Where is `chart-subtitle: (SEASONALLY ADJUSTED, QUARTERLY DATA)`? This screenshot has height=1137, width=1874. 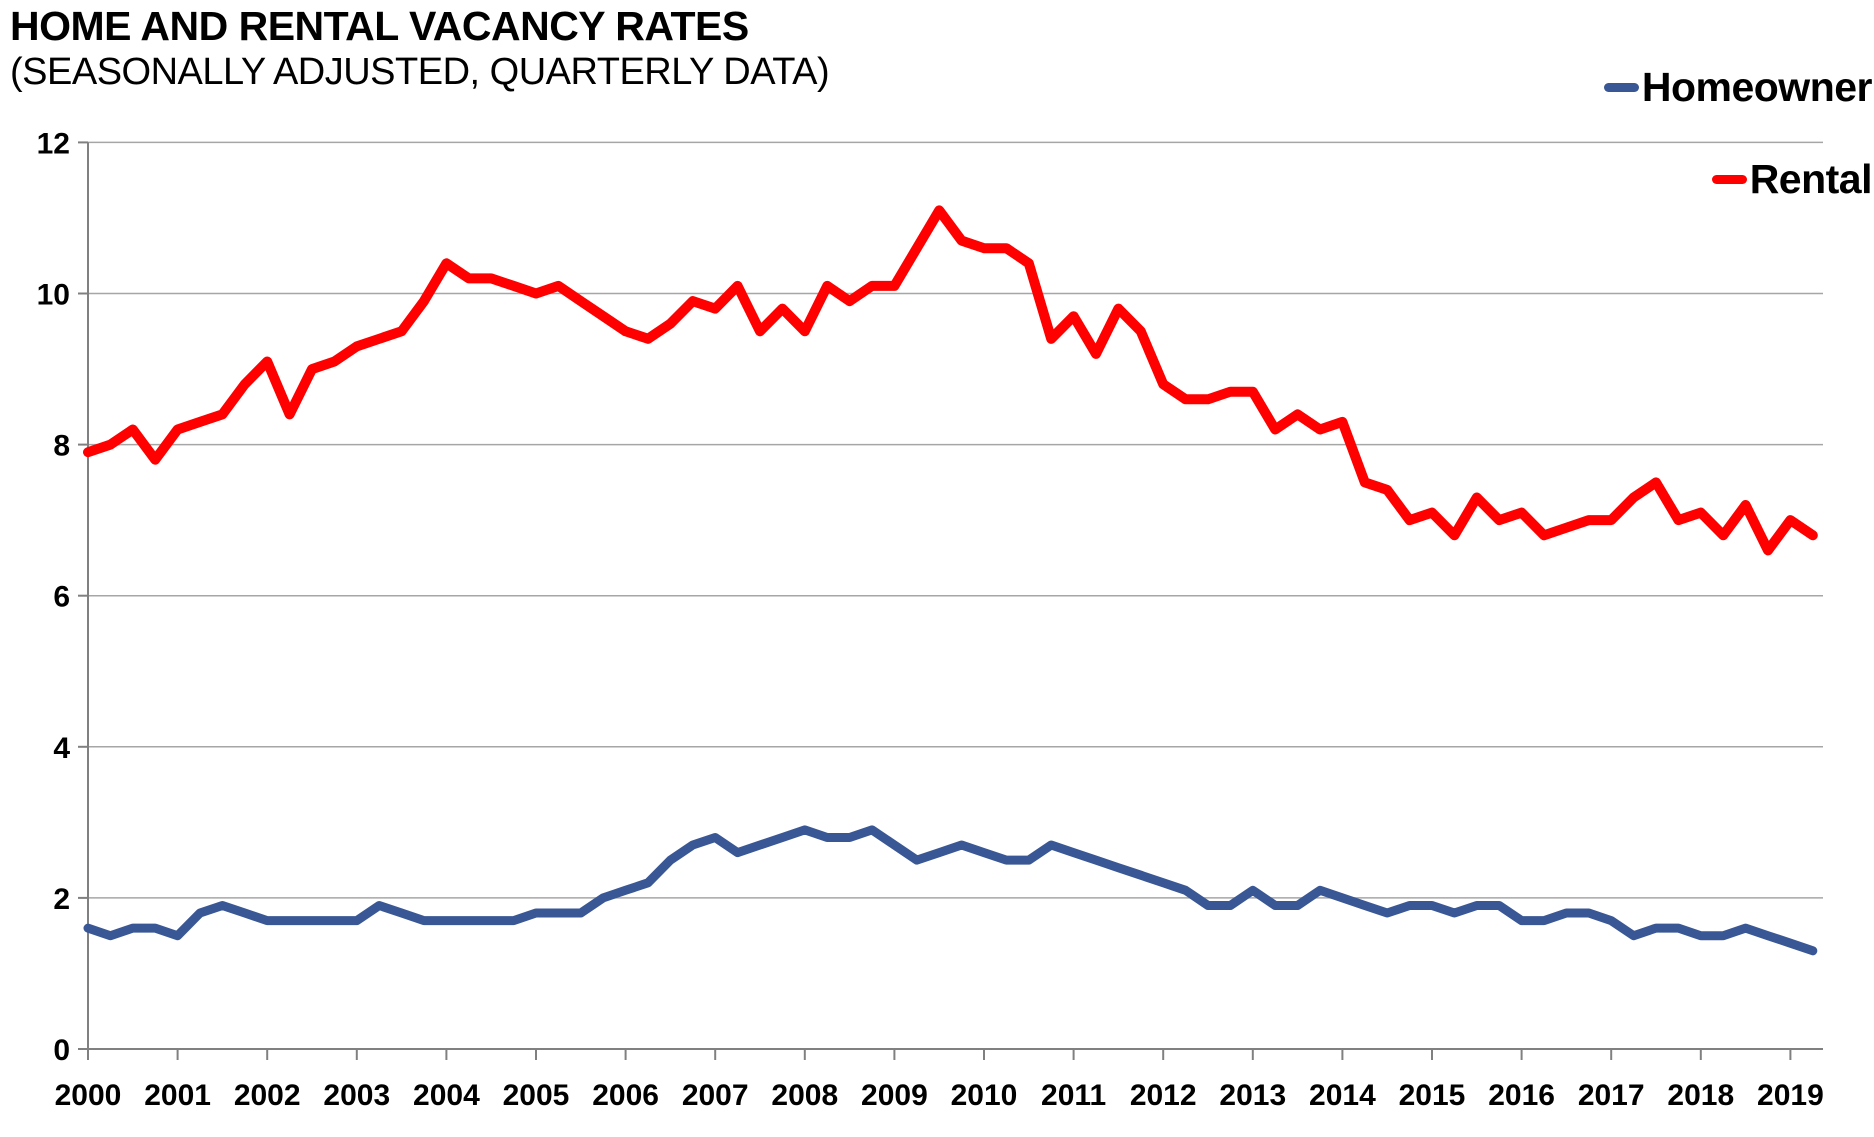 chart-subtitle: (SEASONALLY ADJUSTED, QUARTERLY DATA) is located at coordinates (420, 71).